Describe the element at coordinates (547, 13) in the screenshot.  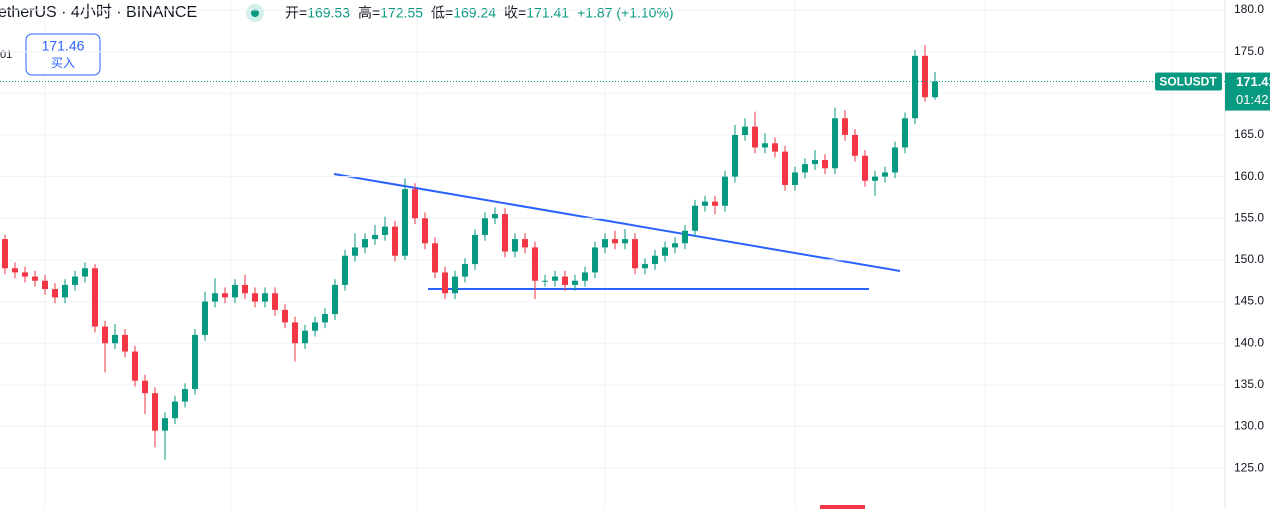
I see `close-value: 171.41` at that location.